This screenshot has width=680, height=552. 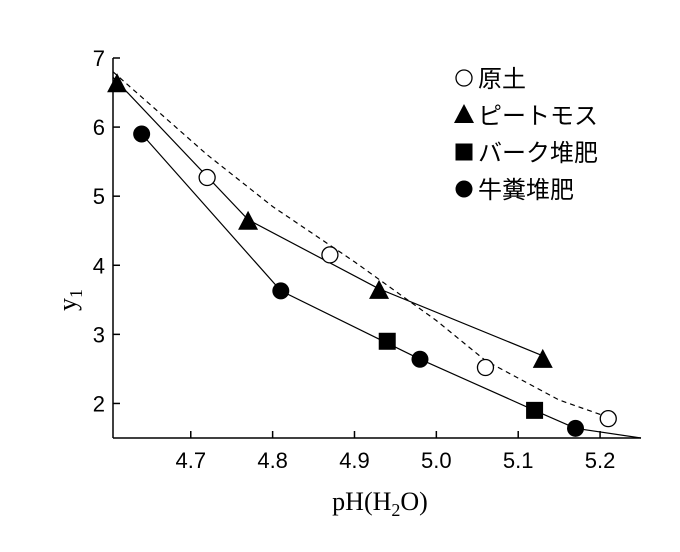 I want to click on y-tick-label: 6, so click(x=99, y=127).